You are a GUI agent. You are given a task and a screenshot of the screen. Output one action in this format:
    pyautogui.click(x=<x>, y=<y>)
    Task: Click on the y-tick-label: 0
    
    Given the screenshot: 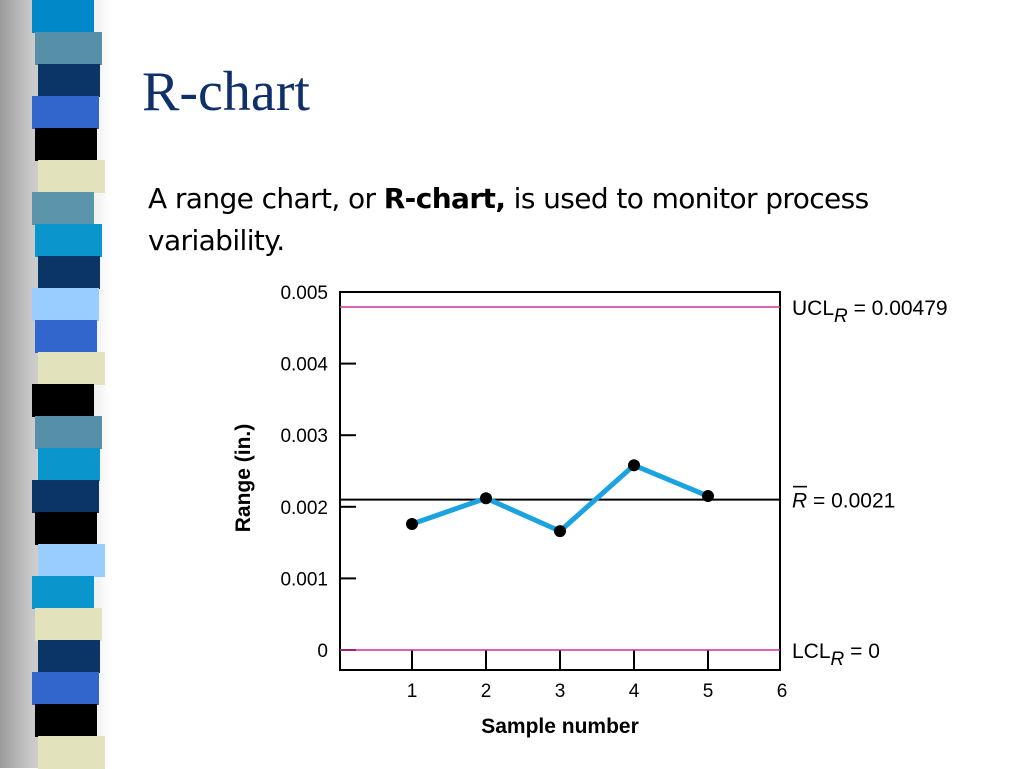 What is the action you would take?
    pyautogui.click(x=322, y=651)
    